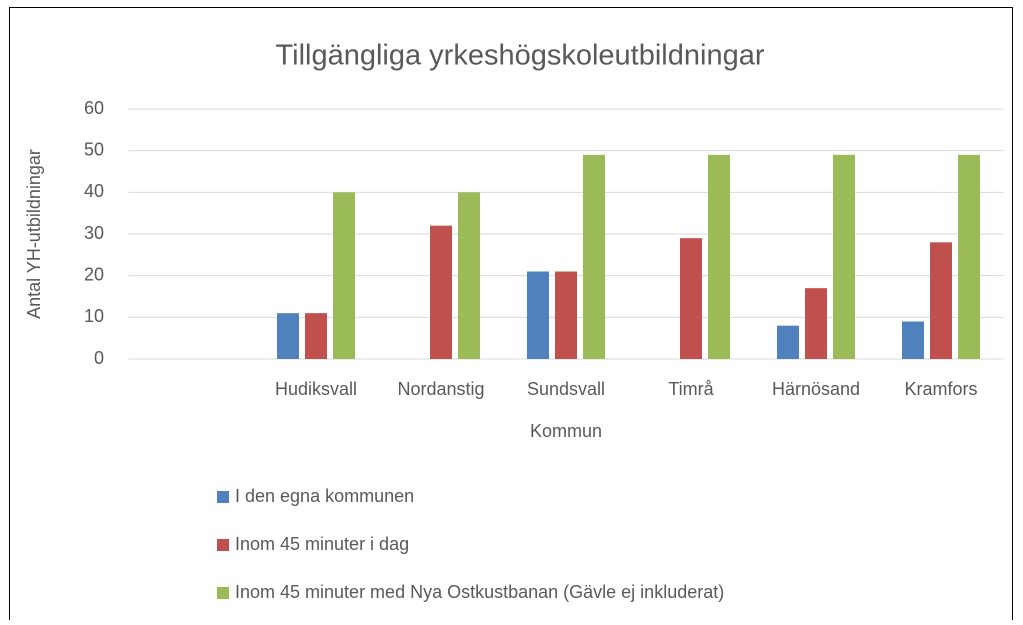 The height and width of the screenshot is (625, 1023). What do you see at coordinates (34, 234) in the screenshot?
I see `y-axis-label: Antal YH-utbildningar` at bounding box center [34, 234].